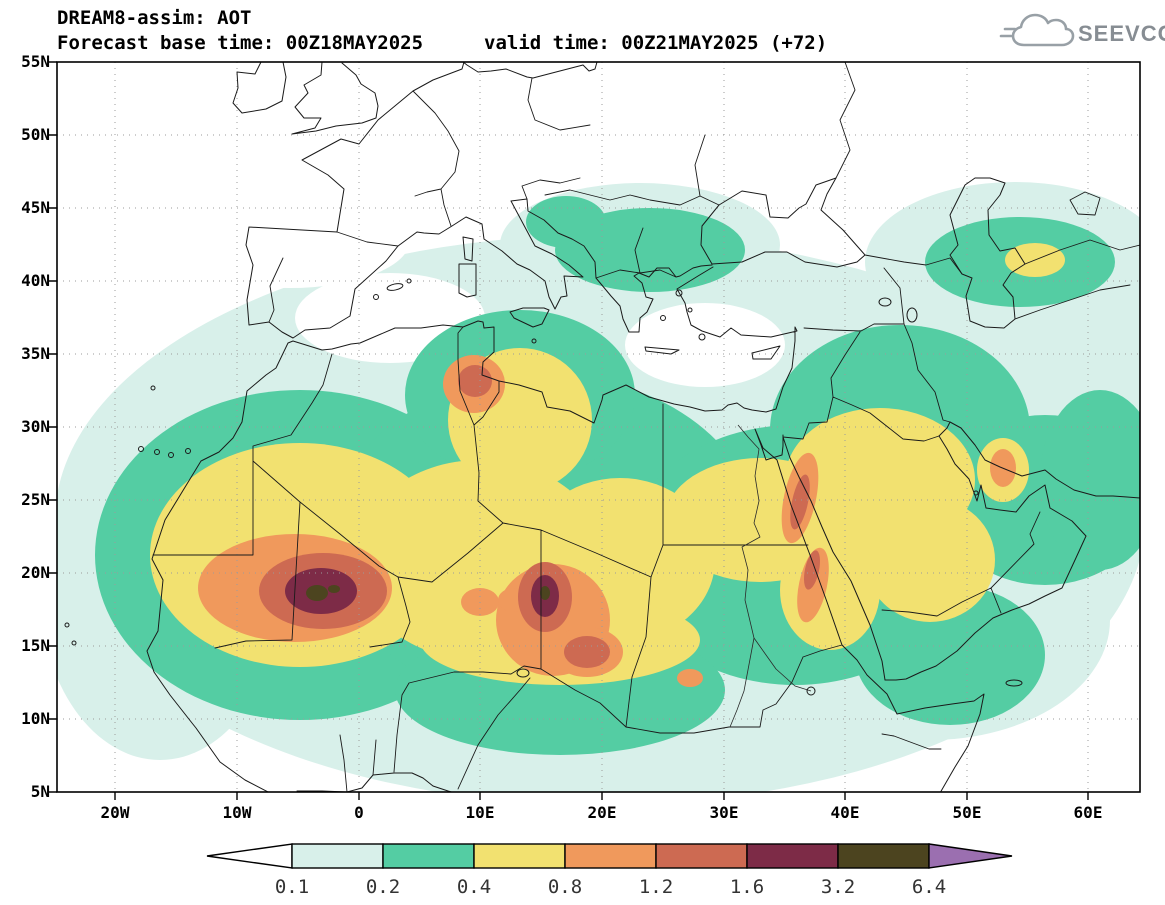 Image resolution: width=1165 pixels, height=905 pixels. What do you see at coordinates (655, 43) in the screenshot?
I see `valid-time-label: valid time: 00Z21MAY2025 (+72)` at bounding box center [655, 43].